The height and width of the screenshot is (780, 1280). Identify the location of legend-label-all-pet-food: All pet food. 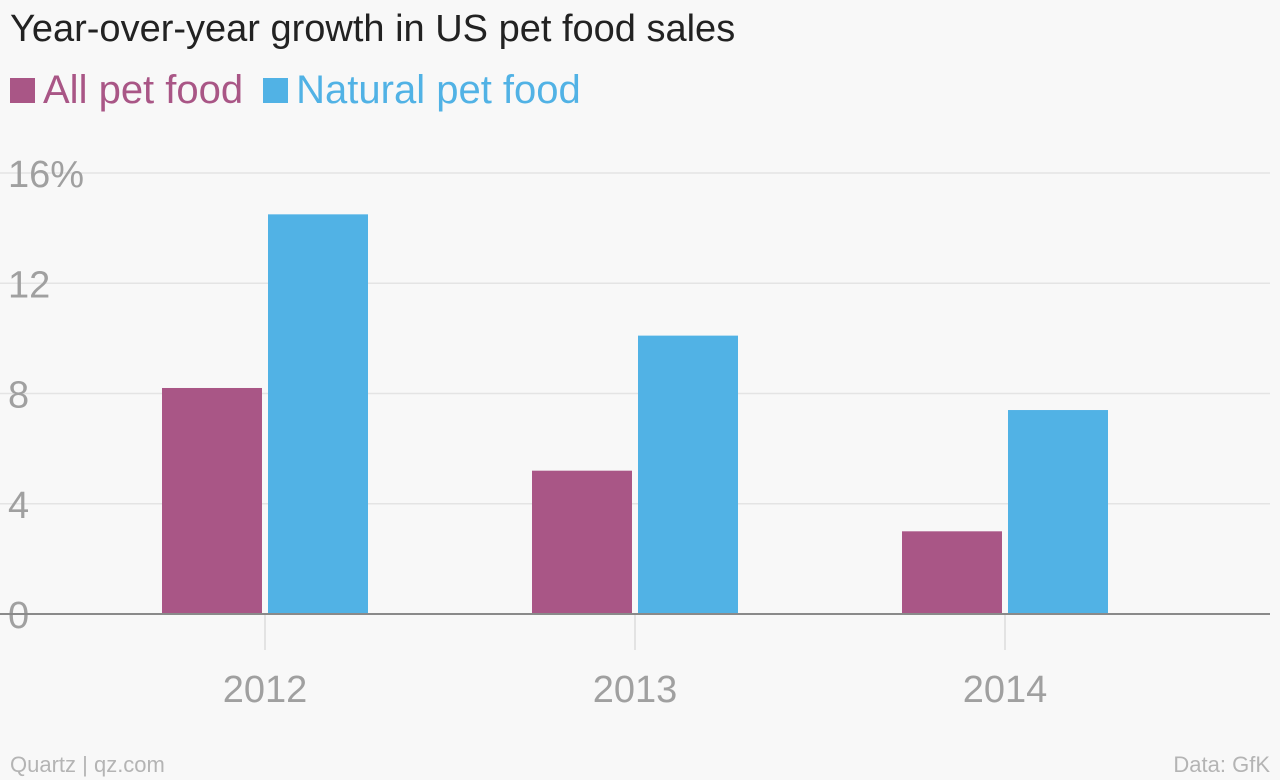
(143, 90).